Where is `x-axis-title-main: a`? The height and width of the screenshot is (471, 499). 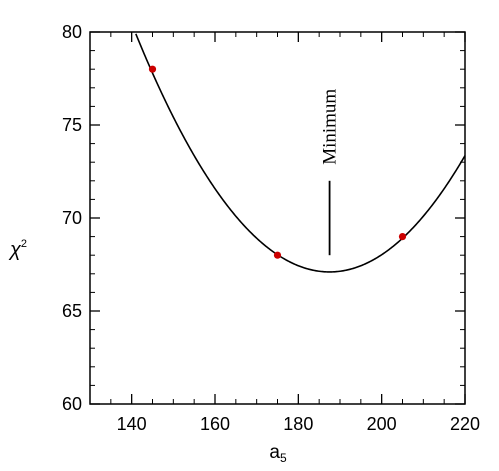 x-axis-title-main: a is located at coordinates (274, 452).